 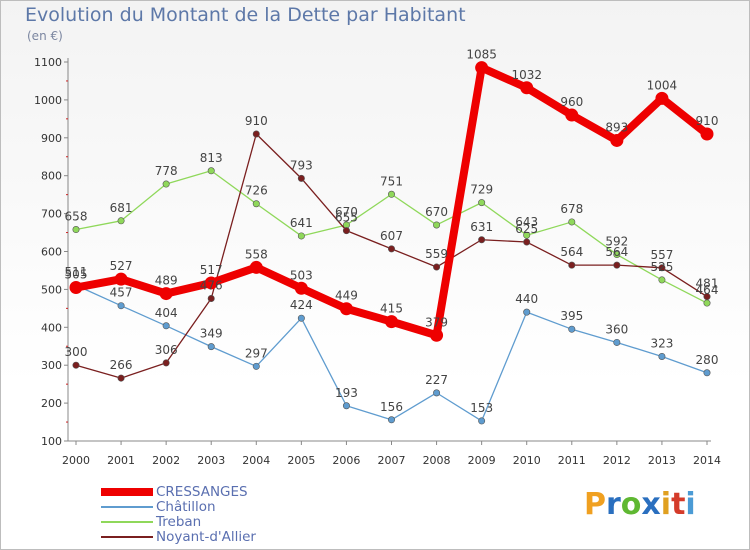 What do you see at coordinates (391, 181) in the screenshot?
I see `data-label: 751` at bounding box center [391, 181].